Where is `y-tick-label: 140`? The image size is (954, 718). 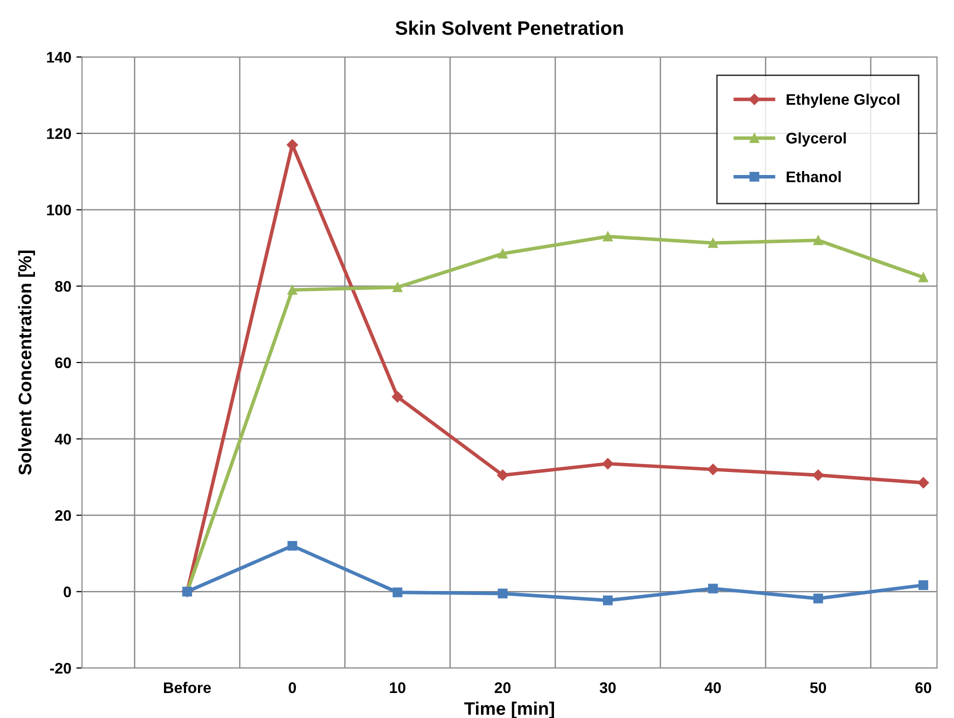 y-tick-label: 140 is located at coordinates (59, 57).